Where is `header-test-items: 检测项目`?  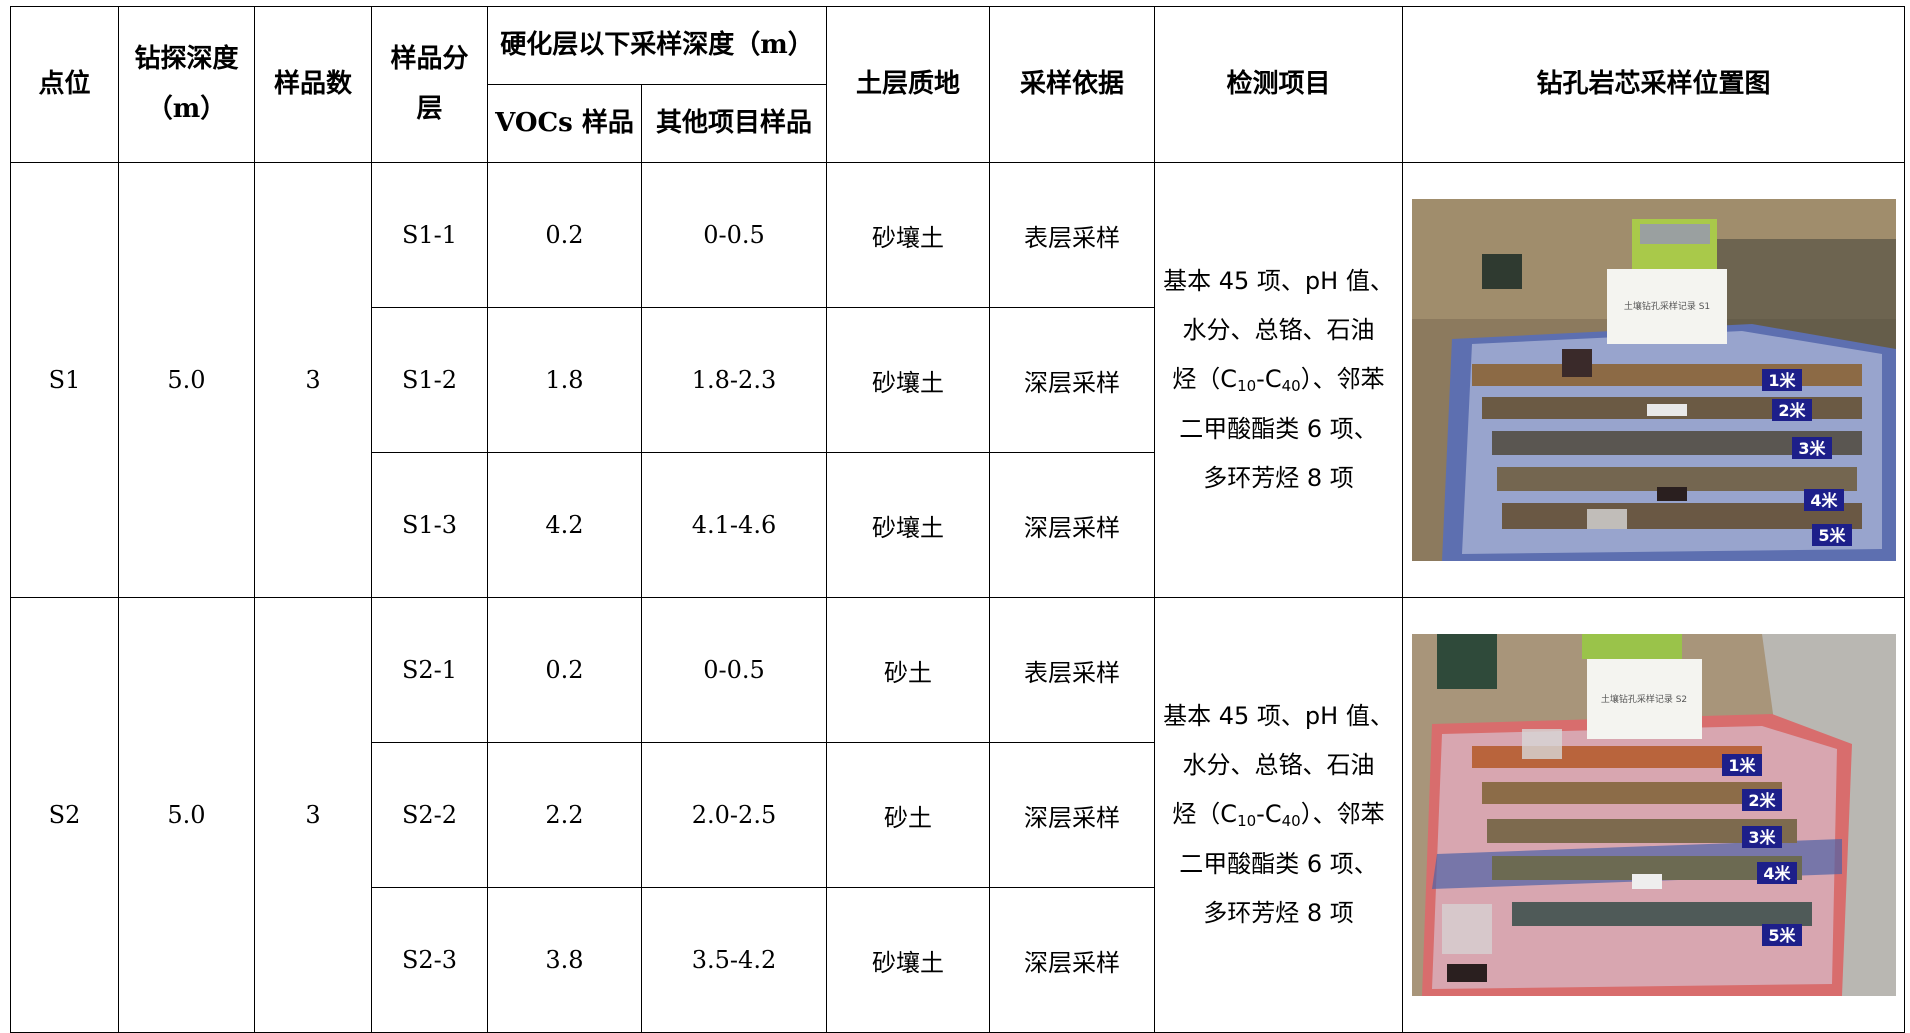
header-test-items: 检测项目 is located at coordinates (1278, 84).